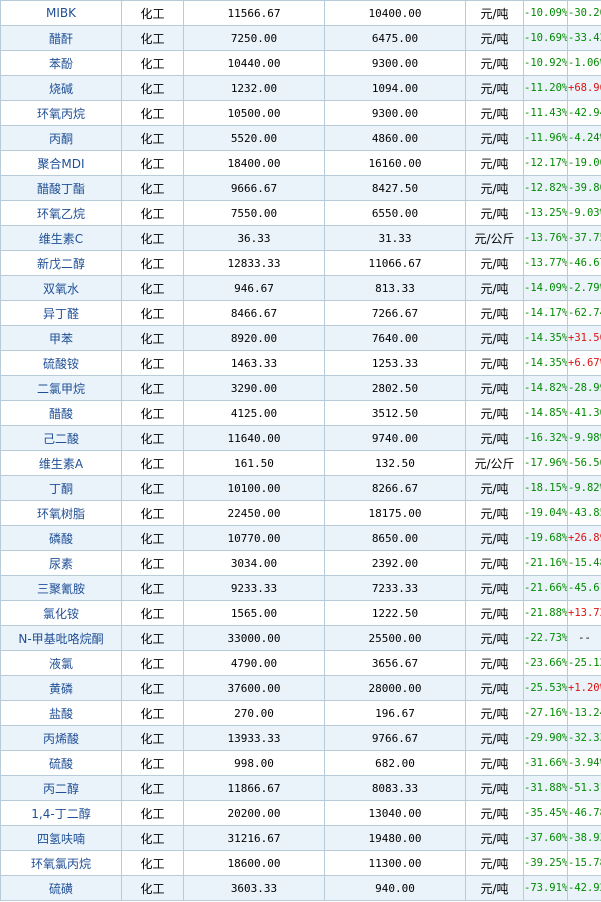 This screenshot has height=902, width=601. What do you see at coordinates (61, 363) in the screenshot?
I see `product-name: 硫酸铵` at bounding box center [61, 363].